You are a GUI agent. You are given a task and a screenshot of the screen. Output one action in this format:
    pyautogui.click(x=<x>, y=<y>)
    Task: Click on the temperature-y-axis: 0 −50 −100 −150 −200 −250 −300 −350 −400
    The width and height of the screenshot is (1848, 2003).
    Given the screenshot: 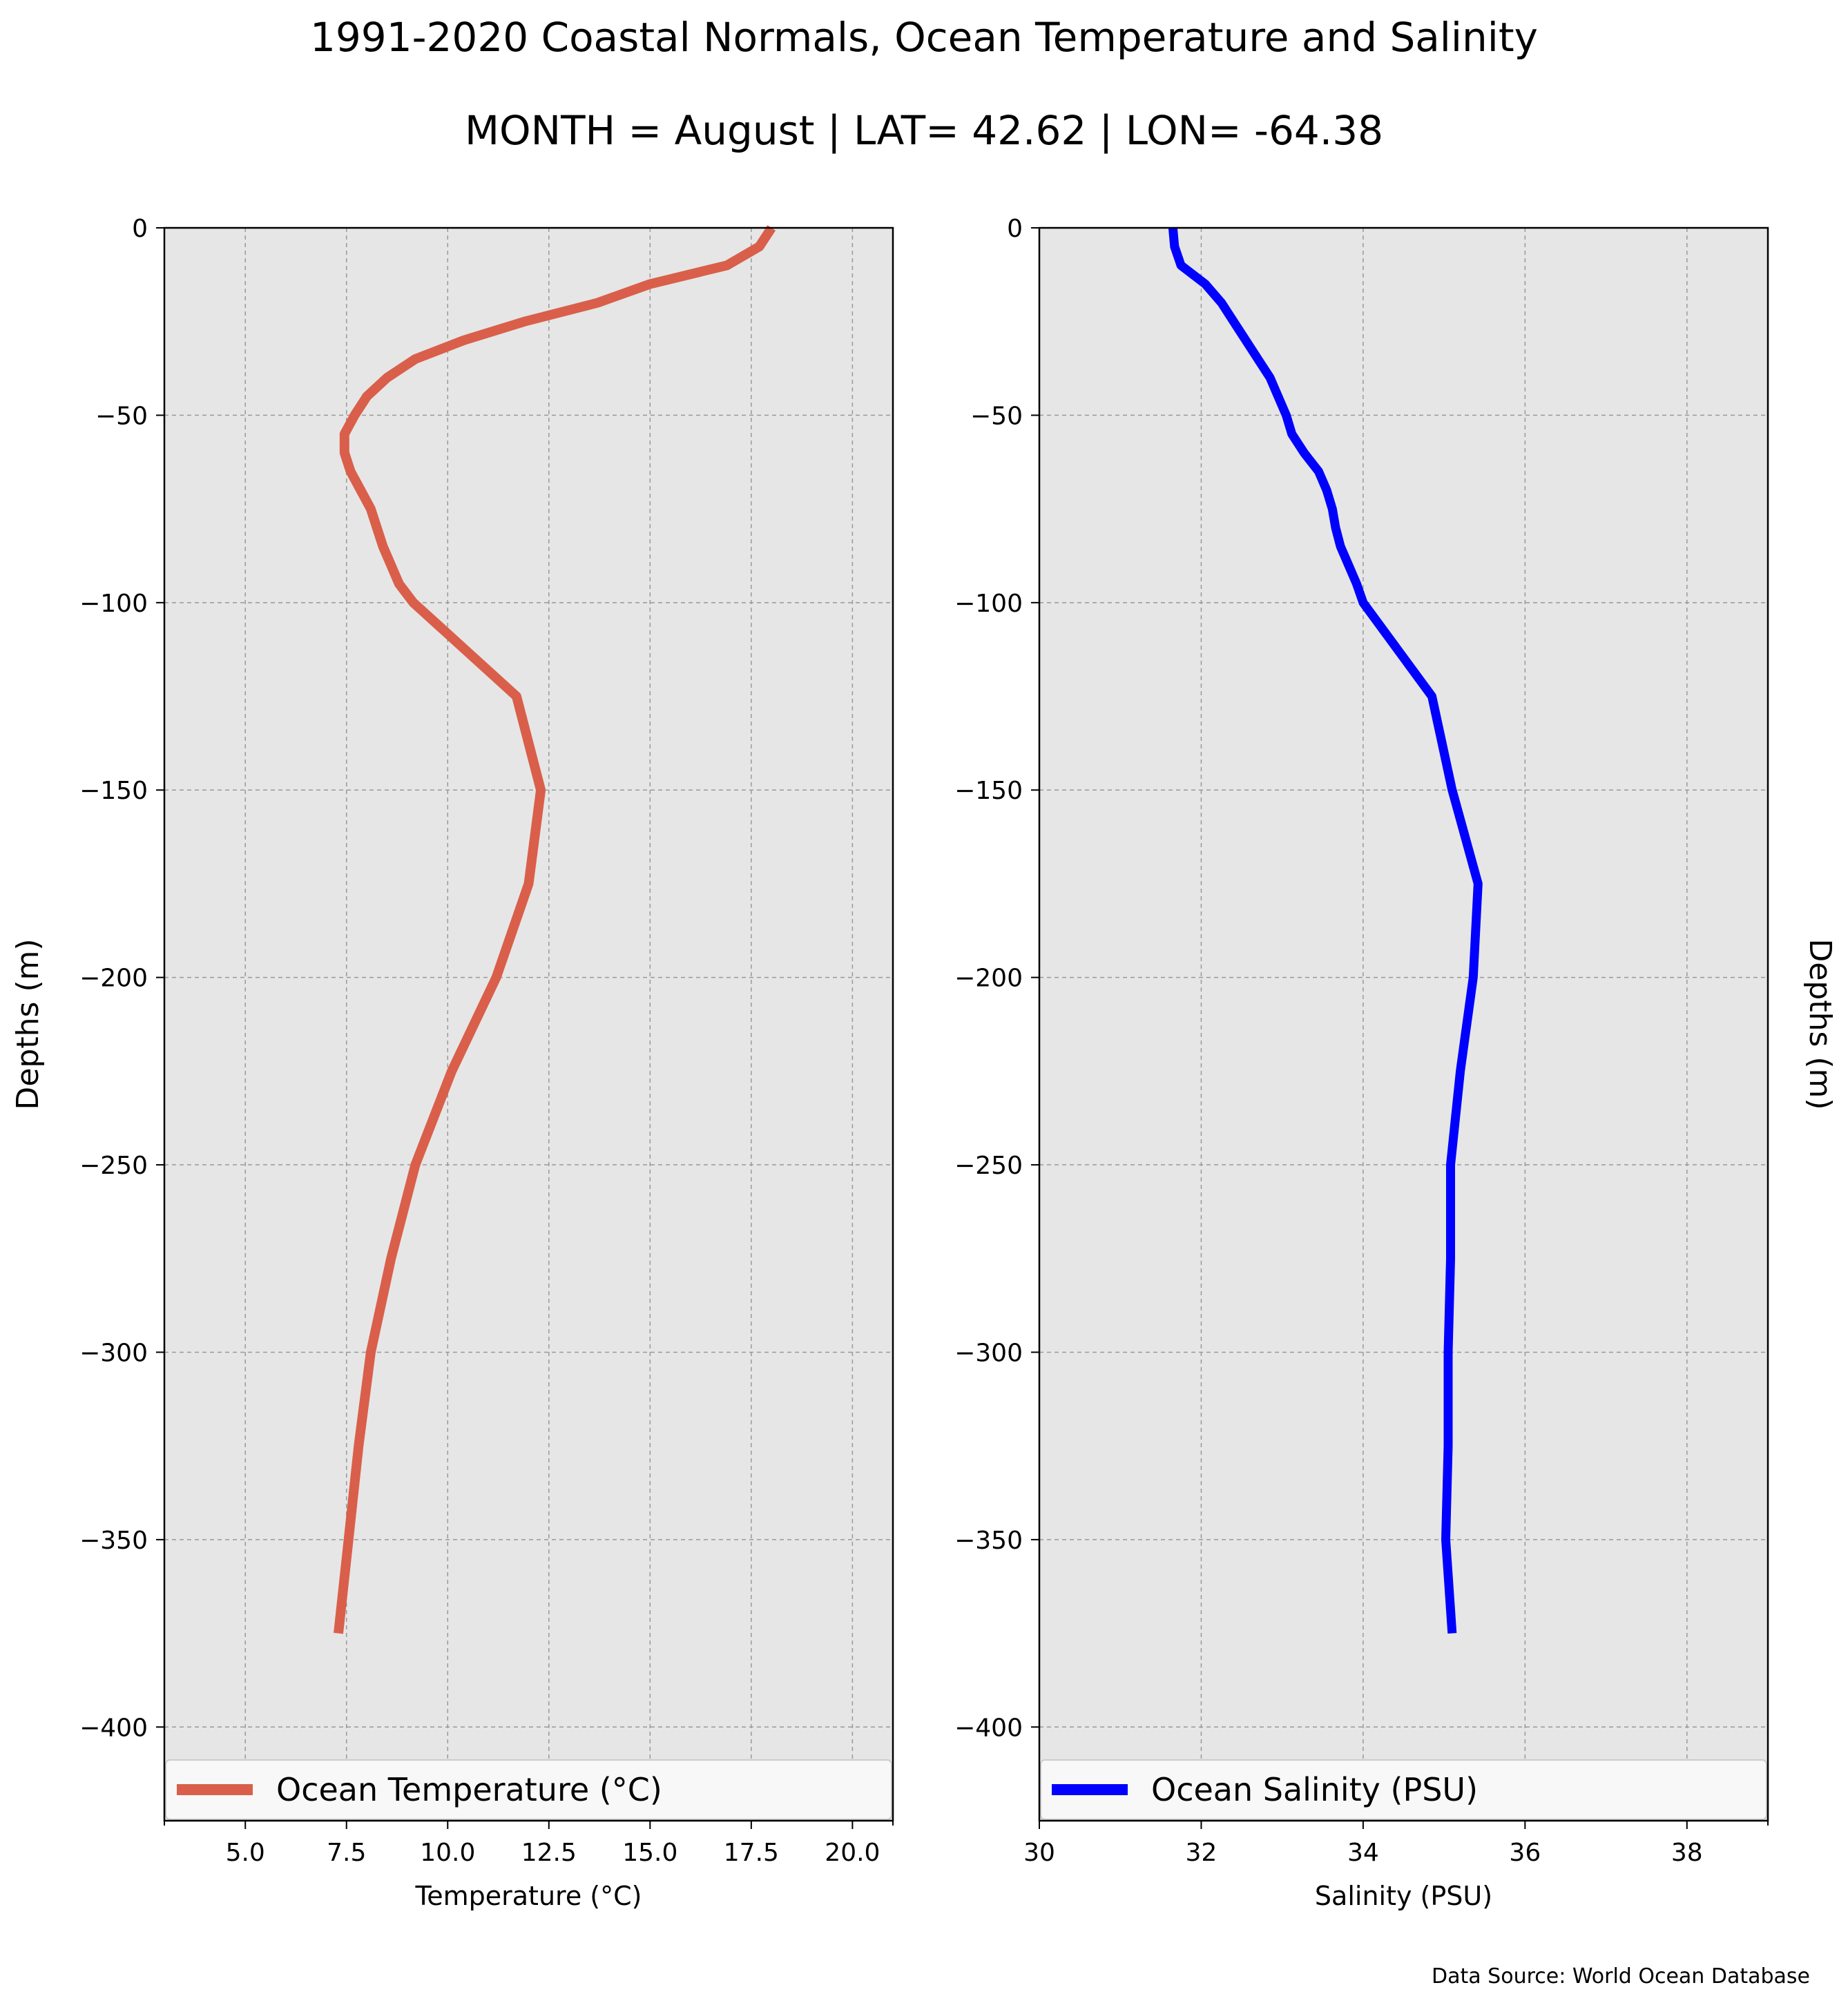 What is the action you would take?
    pyautogui.click(x=121, y=979)
    